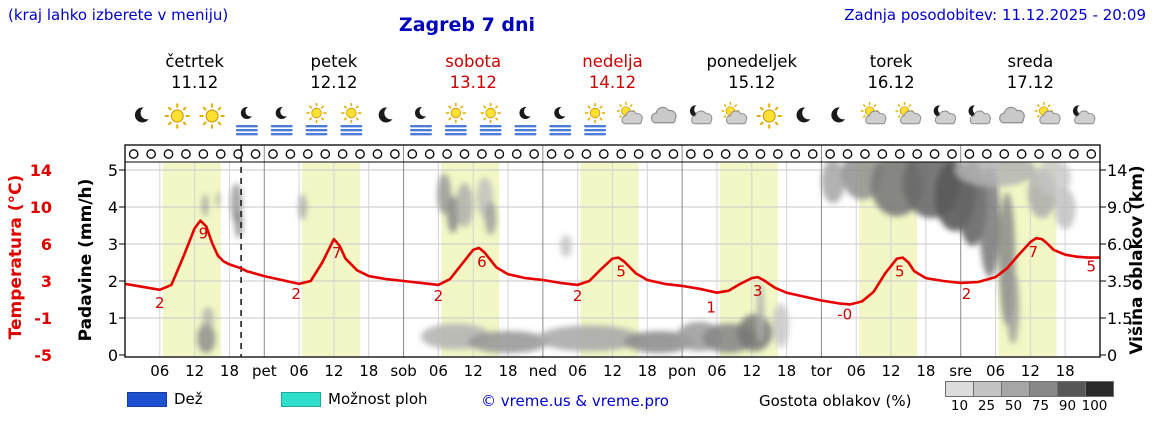 This screenshot has width=1152, height=443. I want to click on svg-text: 17.12, so click(1030, 82).